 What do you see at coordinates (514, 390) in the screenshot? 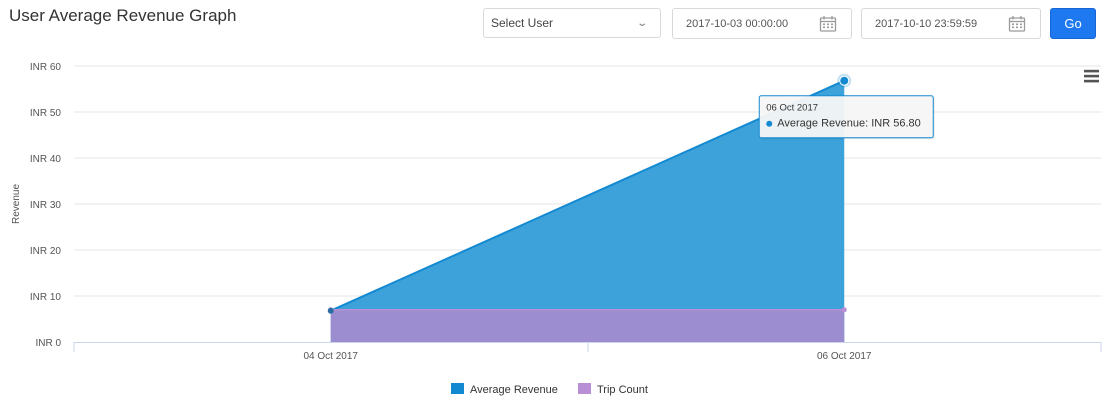
I see `legend-label: Average Revenue` at bounding box center [514, 390].